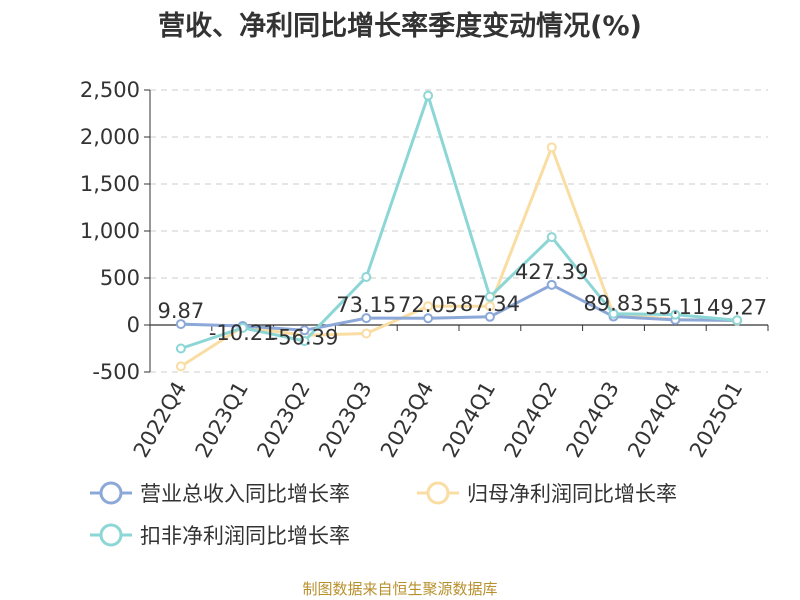 Image resolution: width=800 pixels, height=600 pixels. Describe the element at coordinates (737, 307) in the screenshot. I see `data-label: 49.27` at that location.